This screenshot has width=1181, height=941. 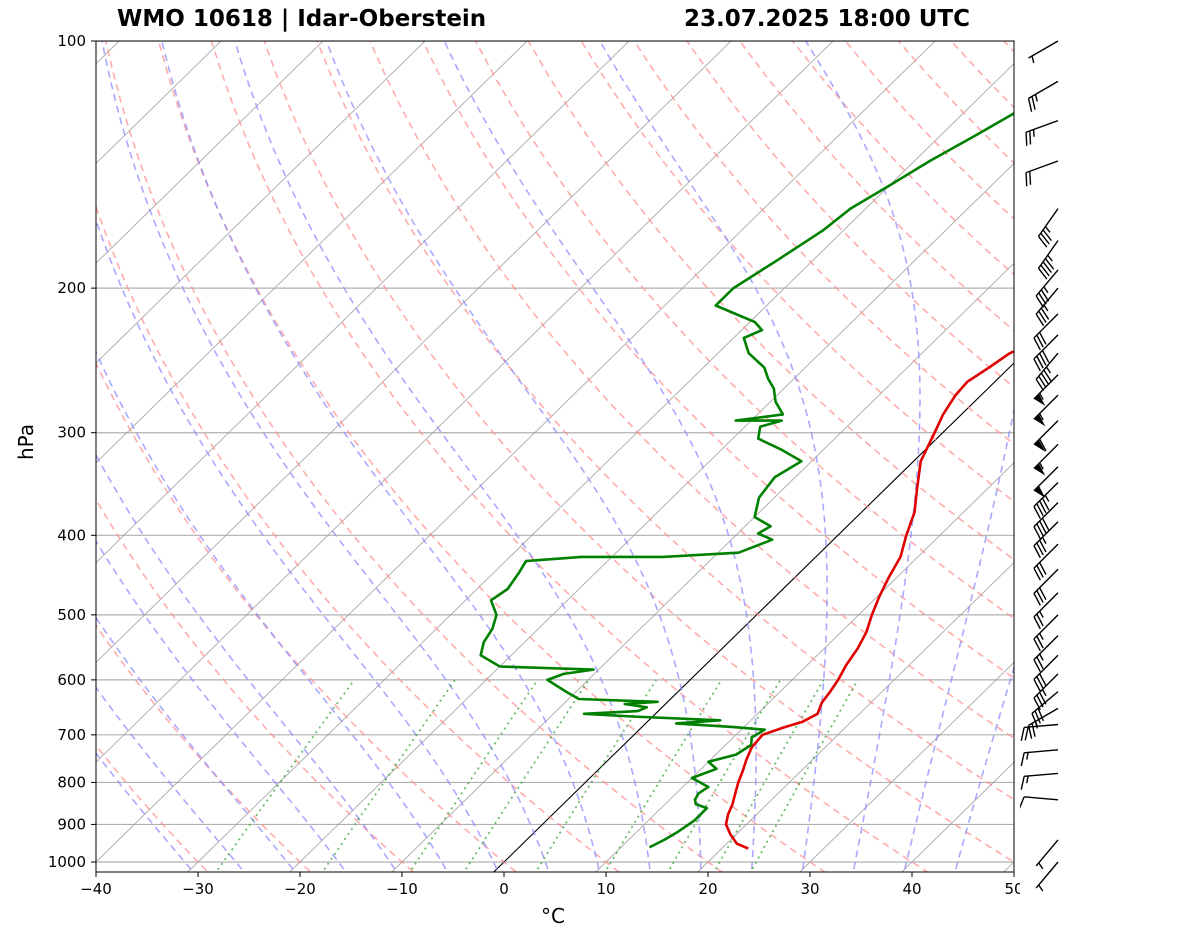 I want to click on x-tick-label: −20, so click(x=300, y=889).